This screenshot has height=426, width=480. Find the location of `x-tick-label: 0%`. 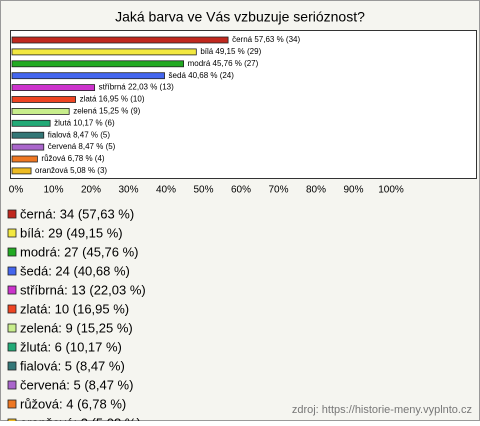

x-tick-label: 0% is located at coordinates (16, 190).